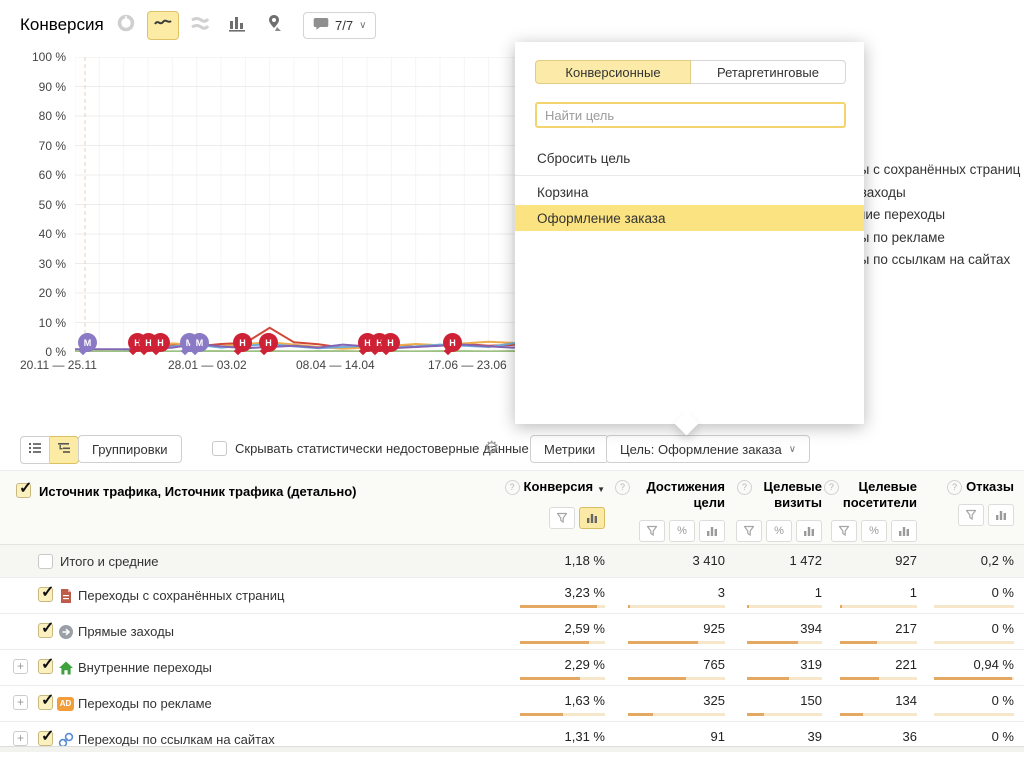 The image size is (1024, 757). I want to click on line-chart-button, so click(163, 25).